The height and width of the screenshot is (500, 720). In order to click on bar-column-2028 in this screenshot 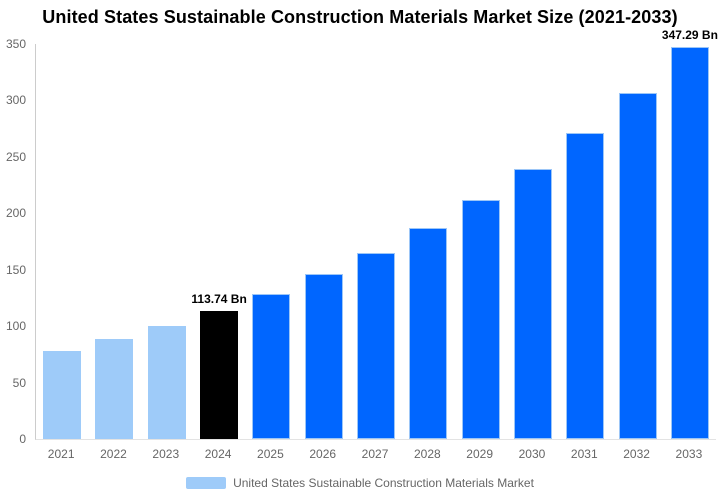, I will do `click(428, 333)`.